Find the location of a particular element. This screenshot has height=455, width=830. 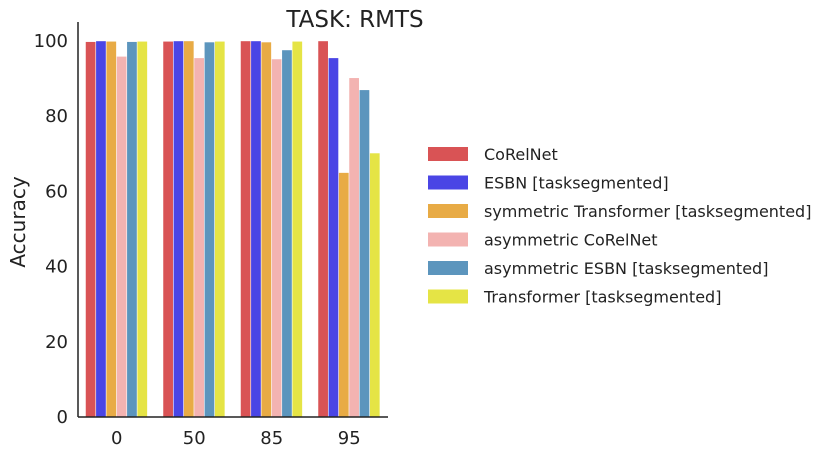

y-tick-label: 0 is located at coordinates (62, 417).